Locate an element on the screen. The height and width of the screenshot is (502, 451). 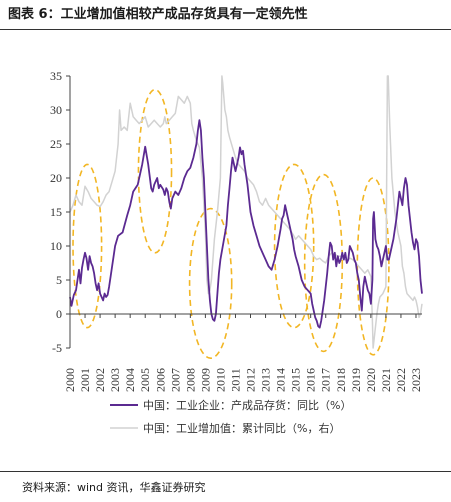
y-tick-label: 5 is located at coordinates (59, 280).